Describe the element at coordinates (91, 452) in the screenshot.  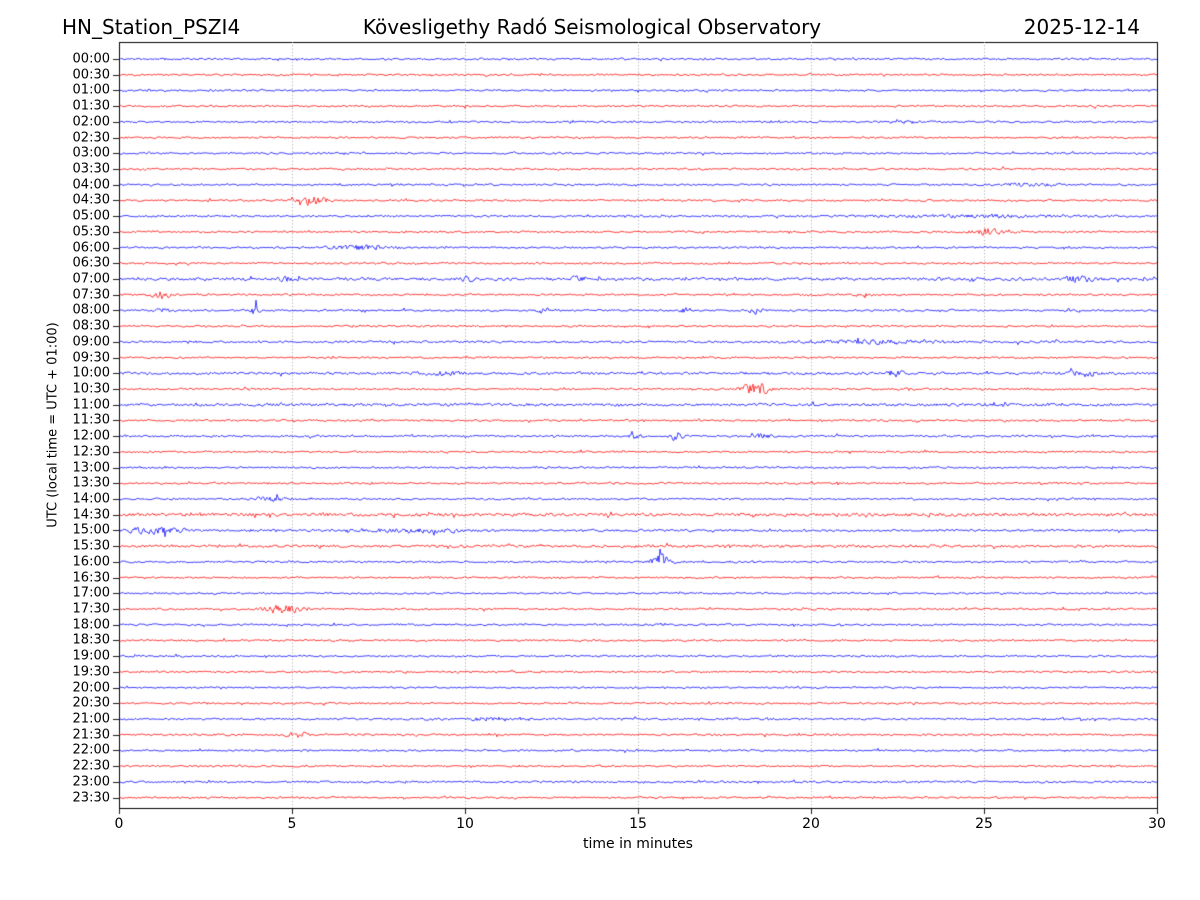
I see `y-tick-label: 12:30` at that location.